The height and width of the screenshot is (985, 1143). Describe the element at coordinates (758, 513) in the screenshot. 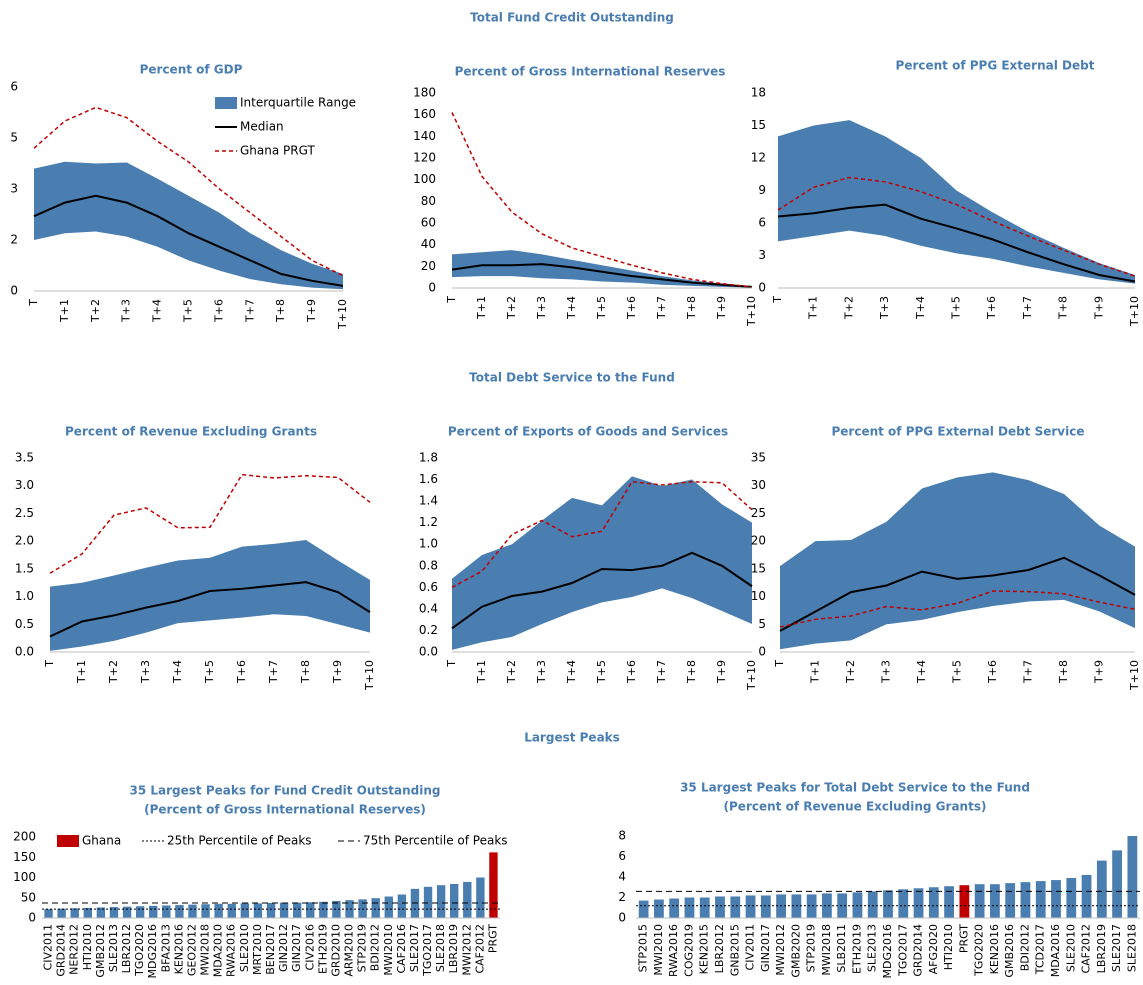

I see `y-tick-label: 25` at that location.